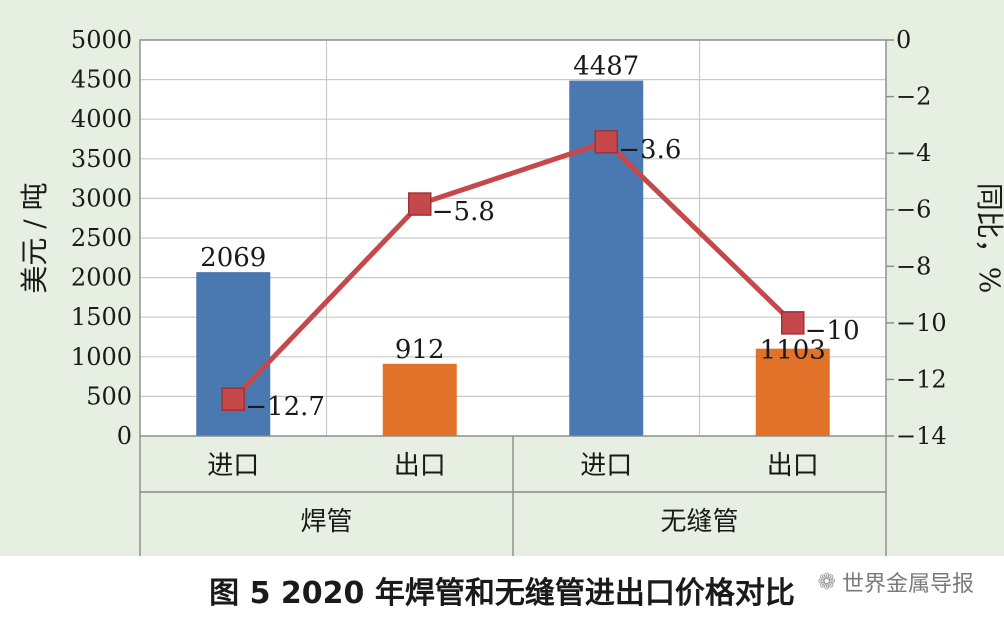 This screenshot has width=1004, height=625. What do you see at coordinates (101, 159) in the screenshot?
I see `y-left-tick-label: 3500` at bounding box center [101, 159].